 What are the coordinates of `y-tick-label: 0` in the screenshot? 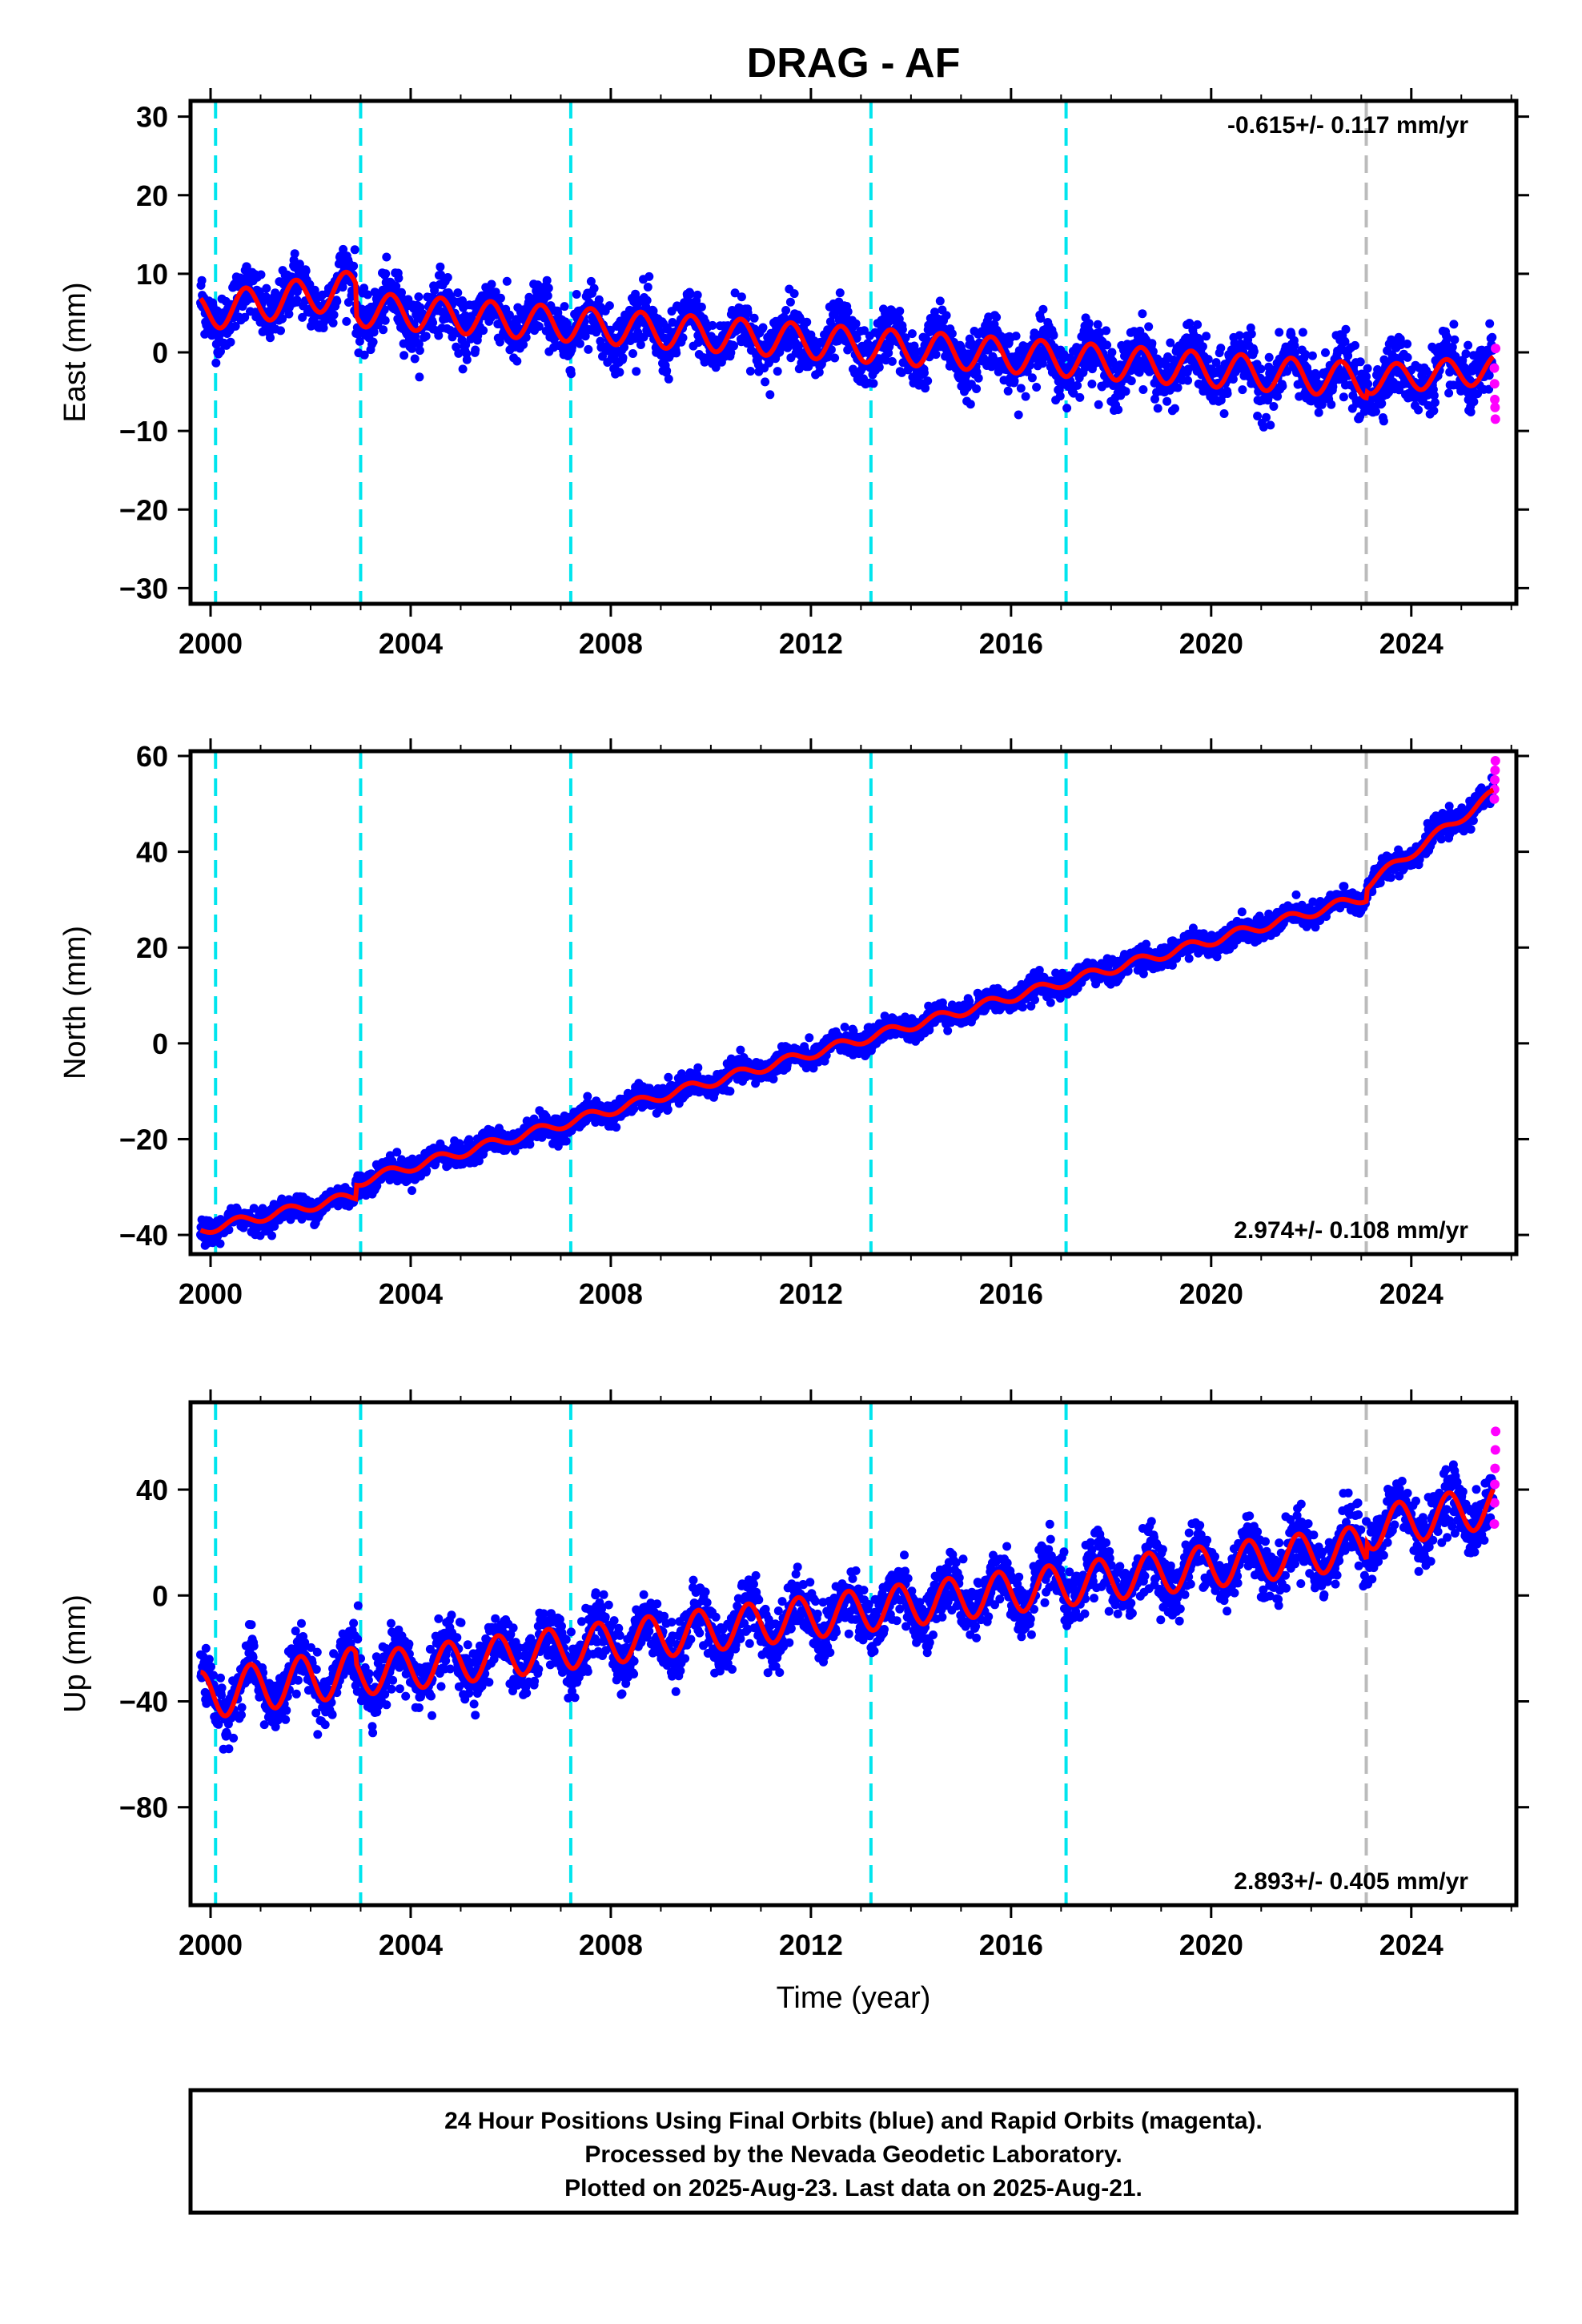 It's located at (160, 352).